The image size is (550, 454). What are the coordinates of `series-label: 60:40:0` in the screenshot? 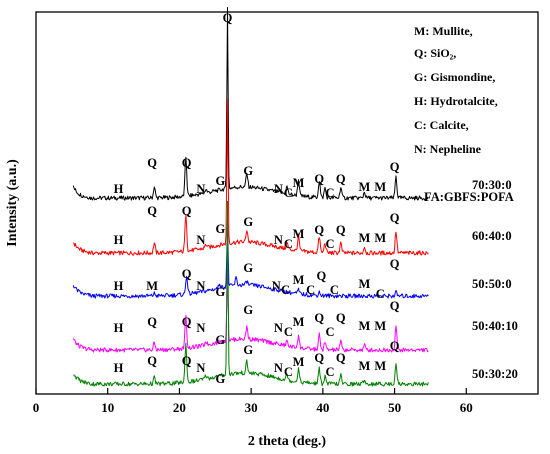 It's located at (492, 236).